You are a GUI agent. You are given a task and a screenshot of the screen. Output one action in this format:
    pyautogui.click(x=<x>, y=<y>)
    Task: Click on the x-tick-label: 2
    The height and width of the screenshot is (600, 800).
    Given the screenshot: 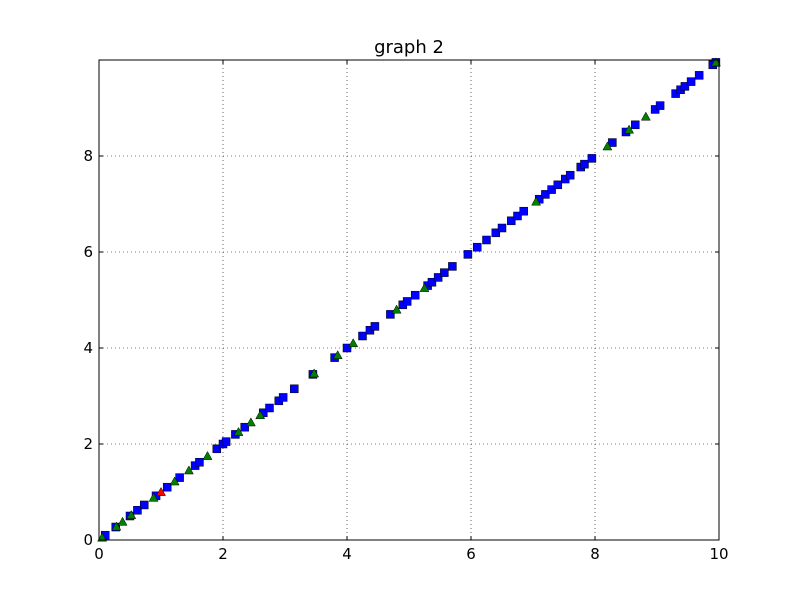 What is the action you would take?
    pyautogui.click(x=223, y=554)
    